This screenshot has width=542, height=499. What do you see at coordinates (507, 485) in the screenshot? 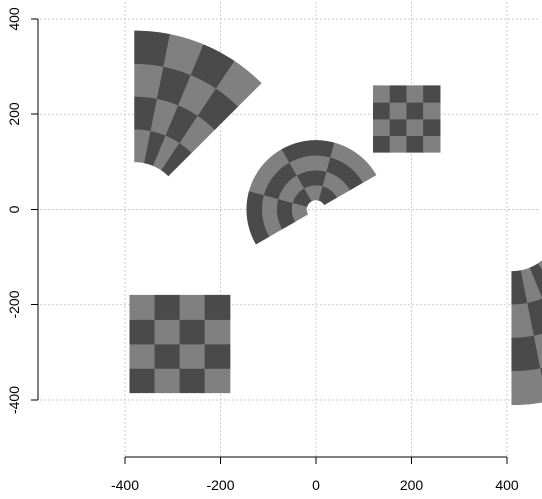
I see `x-tick-label: 400` at bounding box center [507, 485].